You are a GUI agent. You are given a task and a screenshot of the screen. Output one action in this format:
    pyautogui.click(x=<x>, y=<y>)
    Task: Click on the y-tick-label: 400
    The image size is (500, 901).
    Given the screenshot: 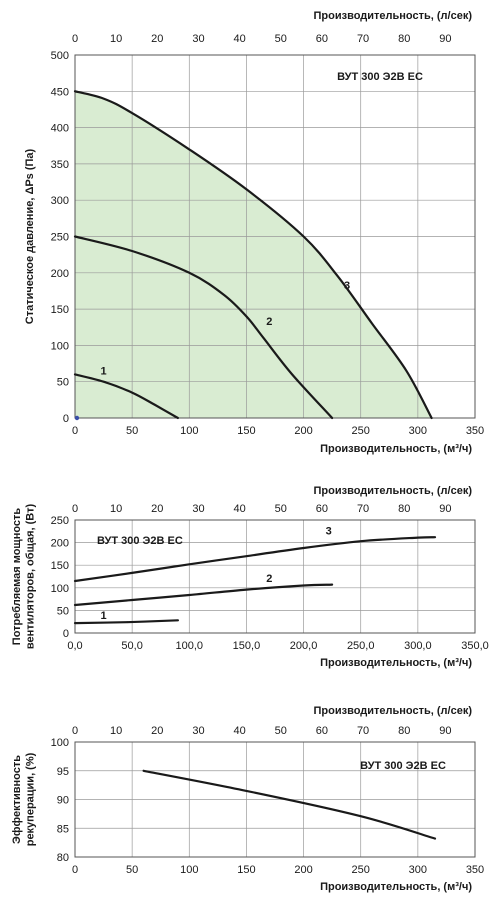 What is the action you would take?
    pyautogui.click(x=60, y=129)
    